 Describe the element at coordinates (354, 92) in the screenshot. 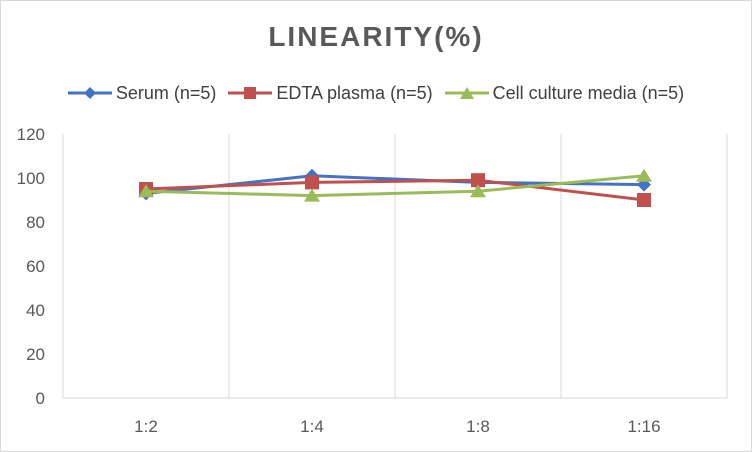

I see `legend-label-edta-plasma: EDTA plasma (n=5)` at that location.